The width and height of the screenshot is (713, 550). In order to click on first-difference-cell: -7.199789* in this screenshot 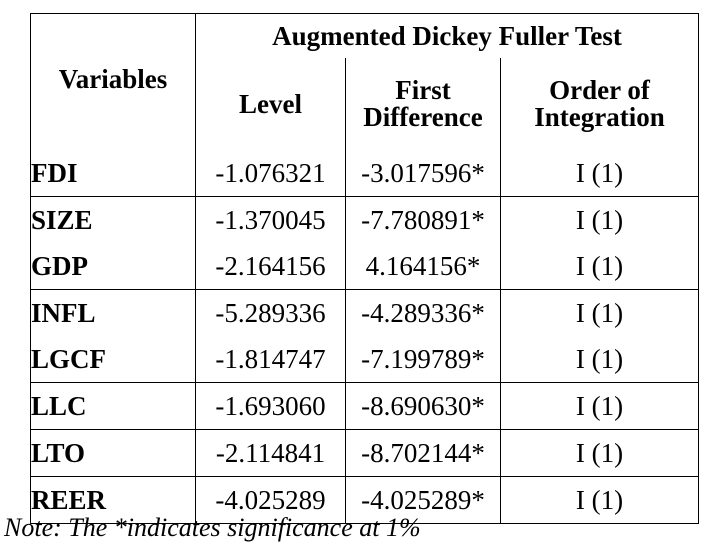, I will do `click(423, 359)`.